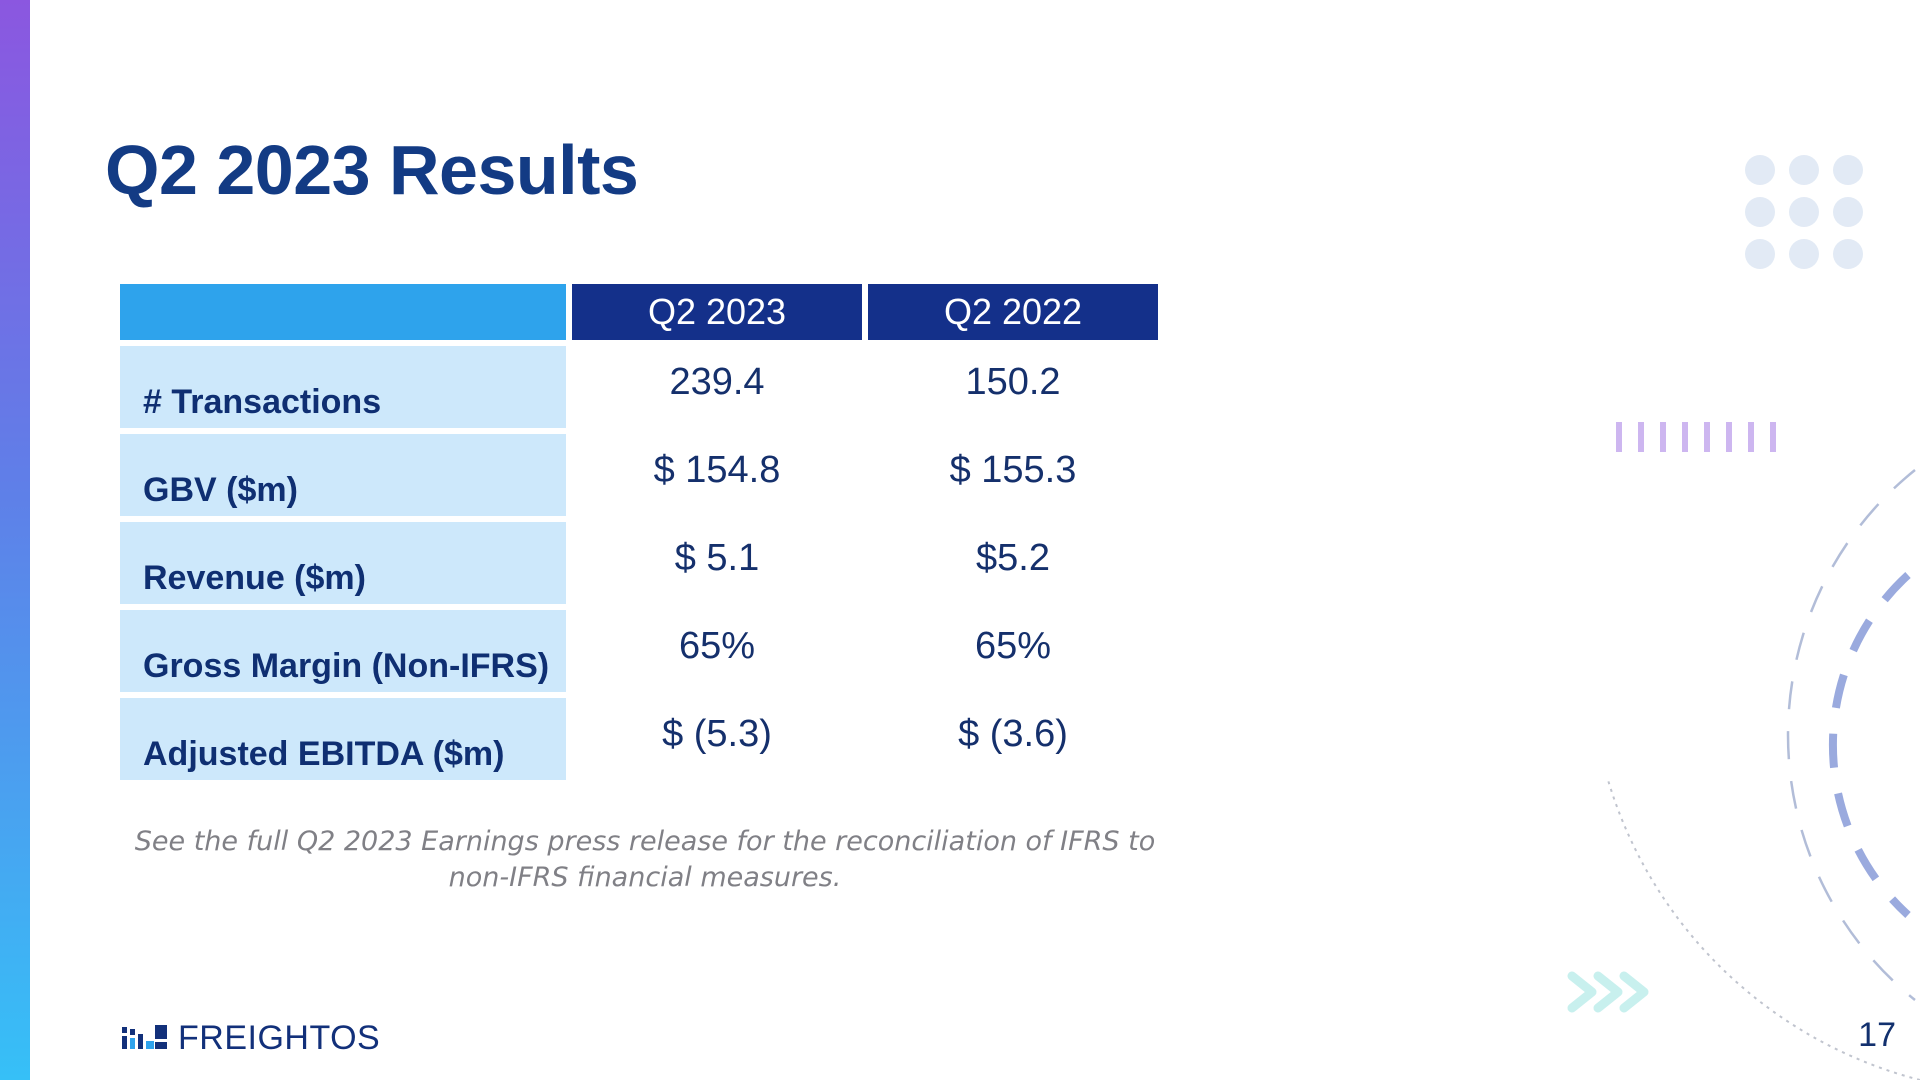  Describe the element at coordinates (1763, 774) in the screenshot. I see `dashed-arc-icon` at that location.